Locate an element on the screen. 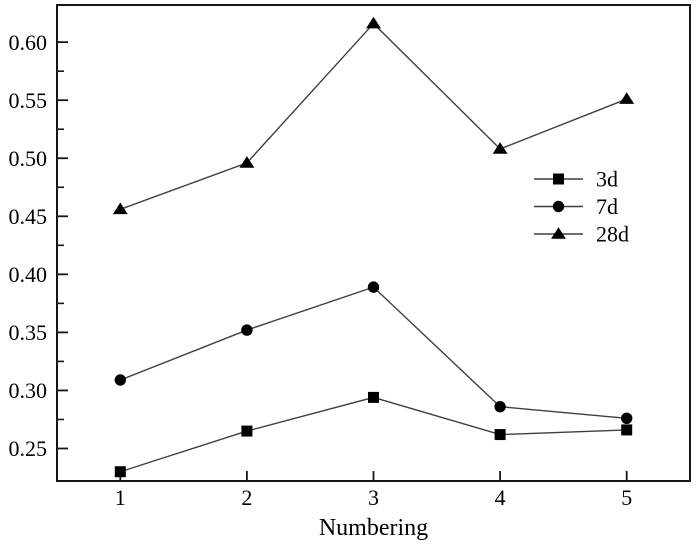  legend-square-icon is located at coordinates (558, 179).